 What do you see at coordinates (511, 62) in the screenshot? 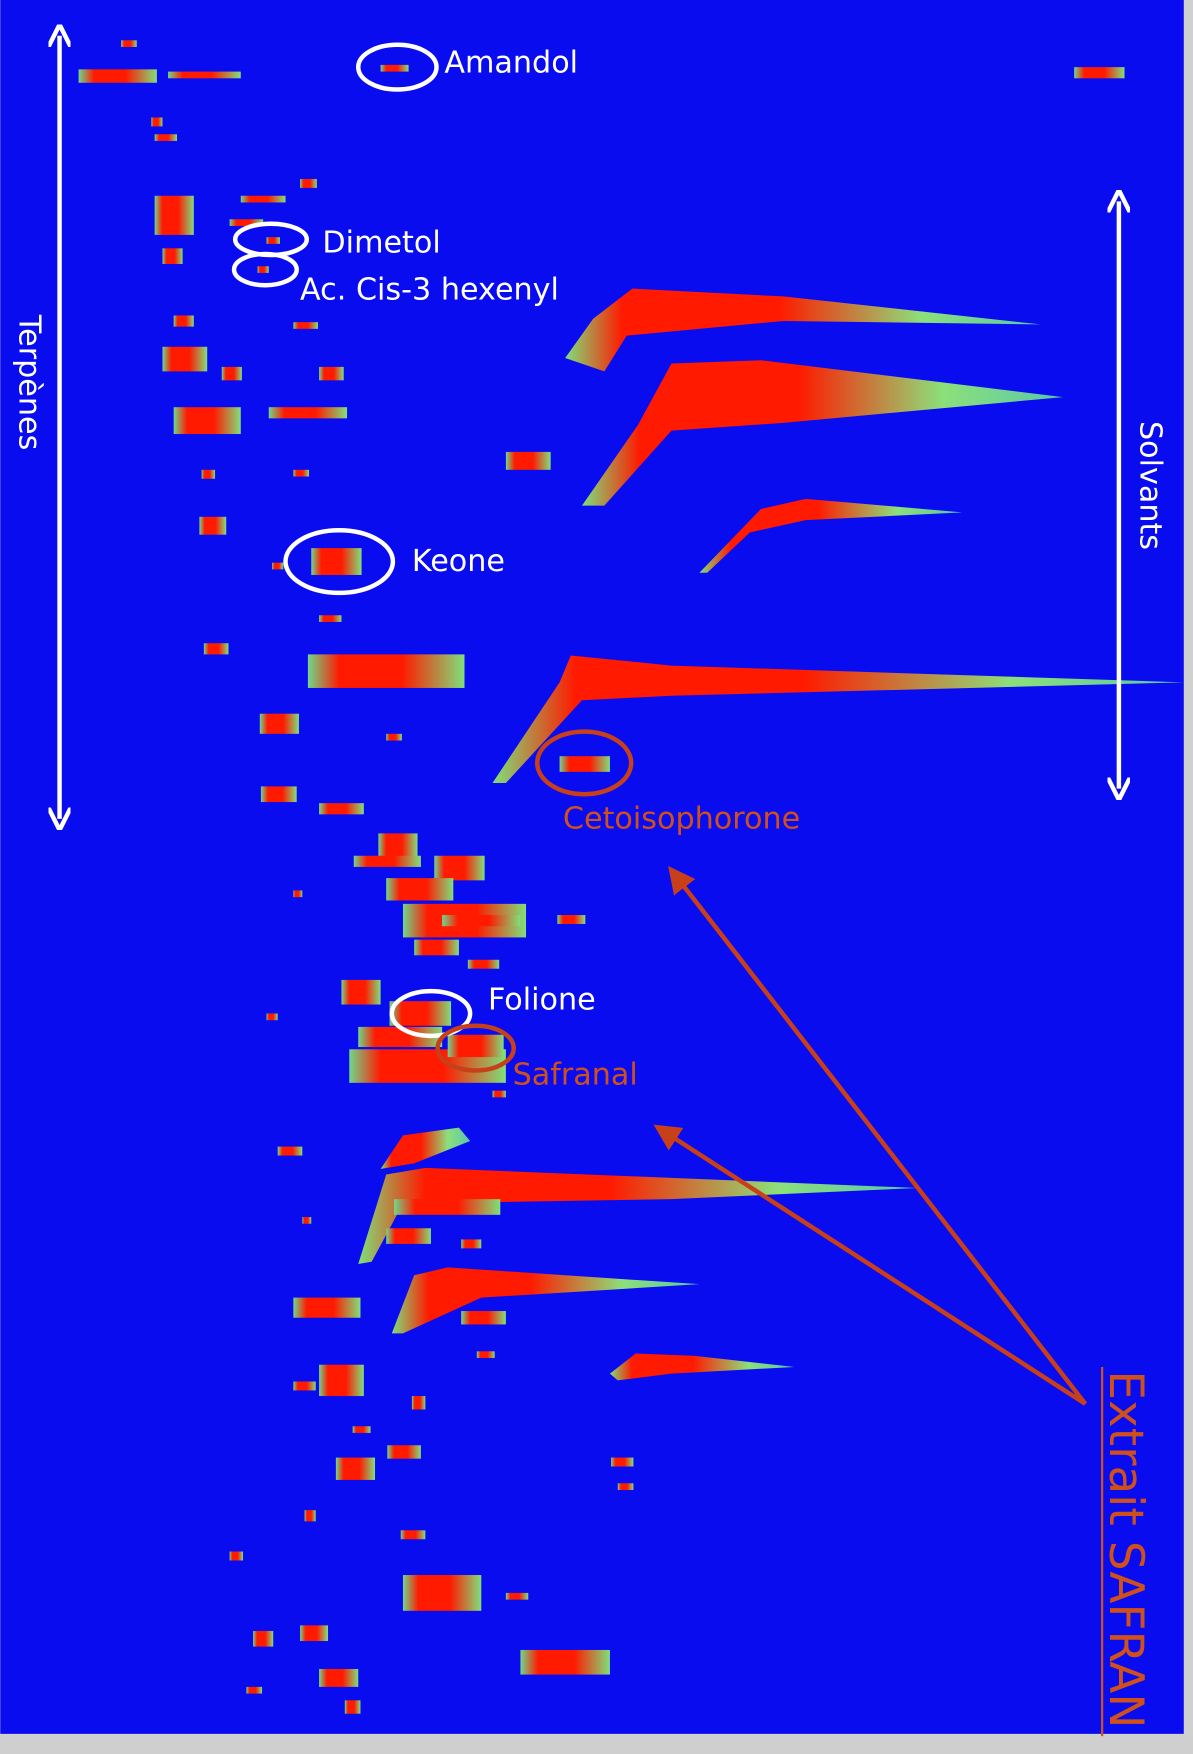
I see `compound-label: Amandol` at bounding box center [511, 62].